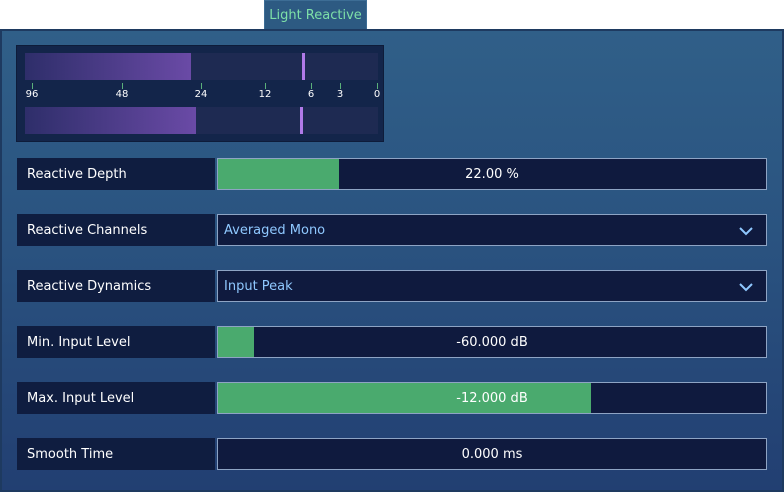 Image resolution: width=784 pixels, height=492 pixels. What do you see at coordinates (201, 120) in the screenshot?
I see `meter-track-bottom` at bounding box center [201, 120].